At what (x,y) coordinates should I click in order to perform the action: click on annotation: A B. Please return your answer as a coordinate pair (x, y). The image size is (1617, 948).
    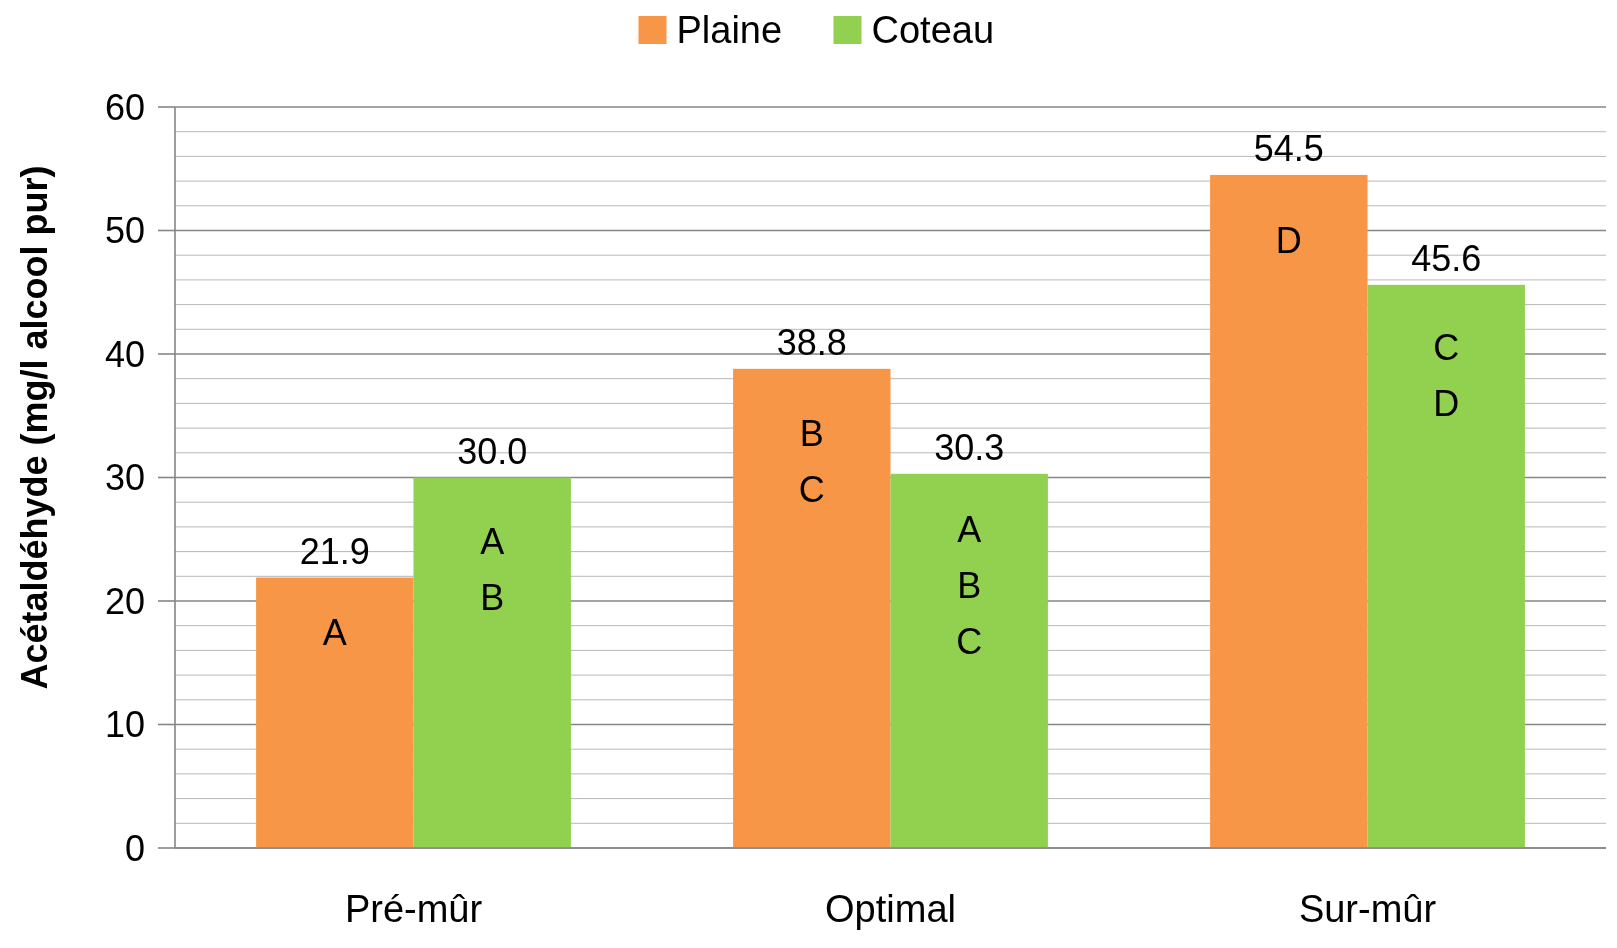
    Looking at the image, I should click on (492, 569).